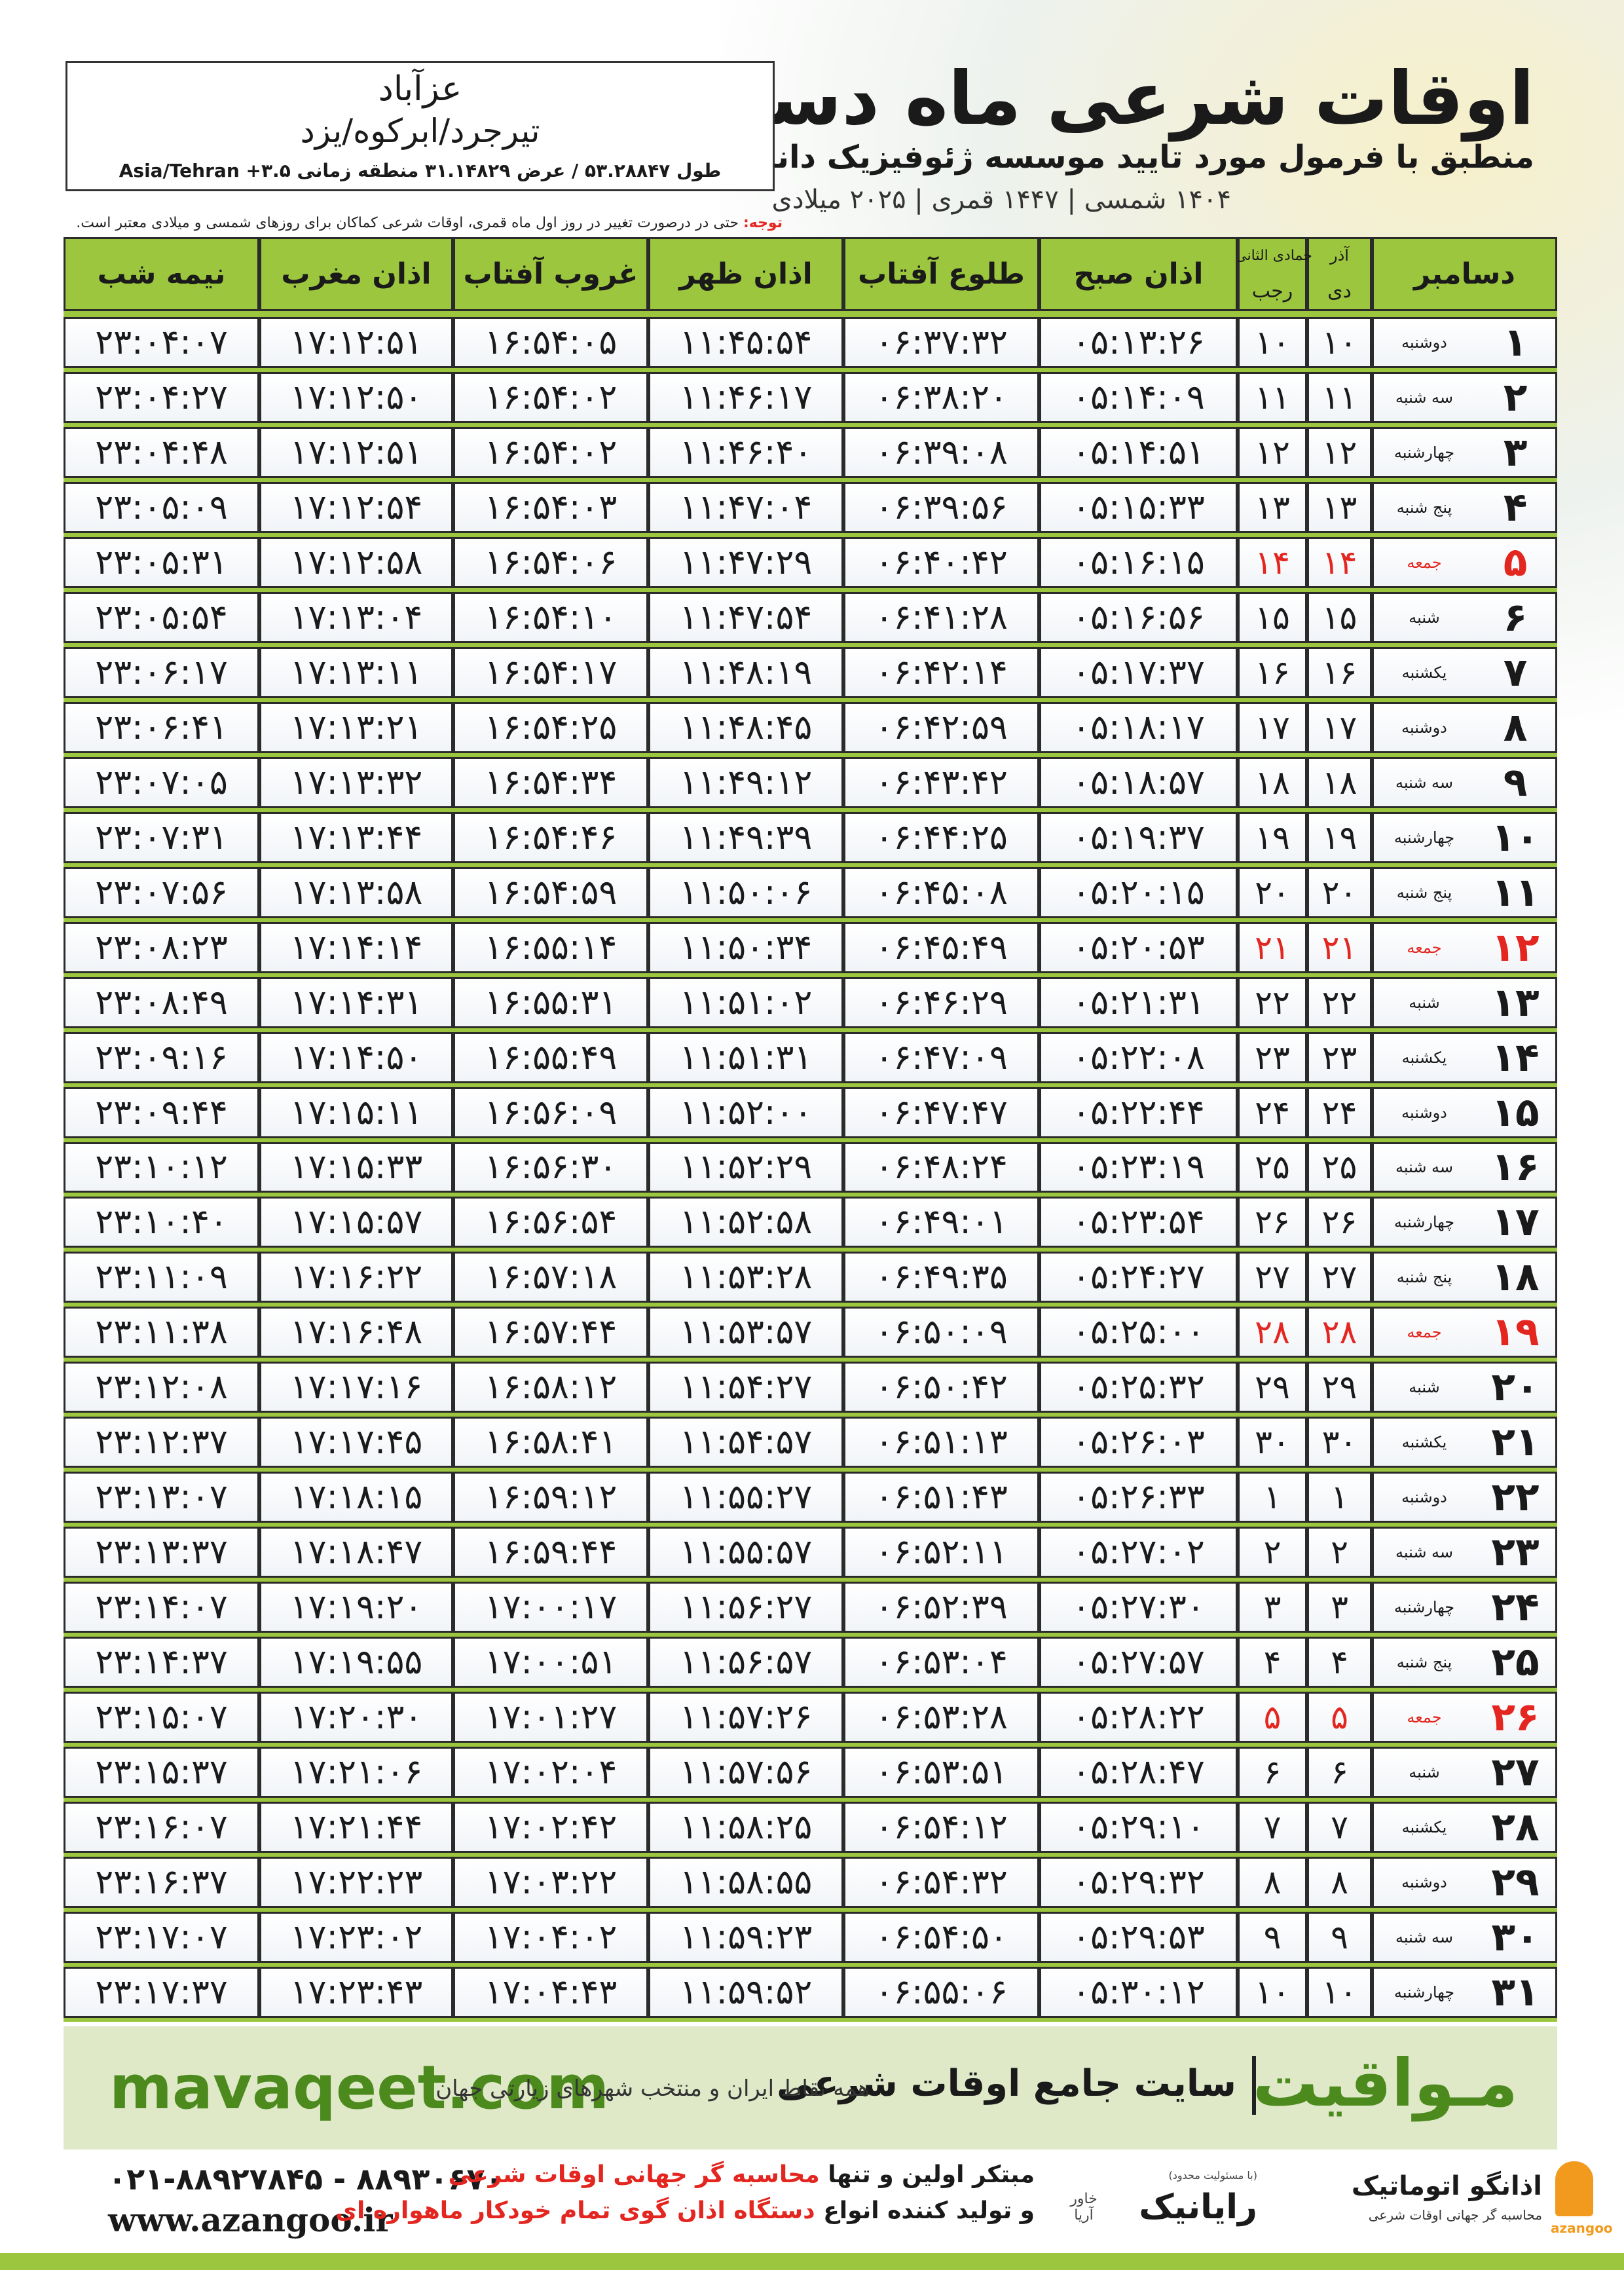 The image size is (1624, 2270). I want to click on solar-day: ۷, so click(1339, 1827).